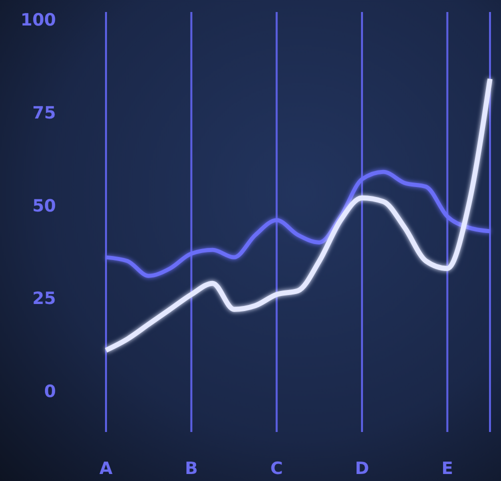 This screenshot has width=501, height=481. What do you see at coordinates (38, 20) in the screenshot?
I see `y-tick-label: 100` at bounding box center [38, 20].